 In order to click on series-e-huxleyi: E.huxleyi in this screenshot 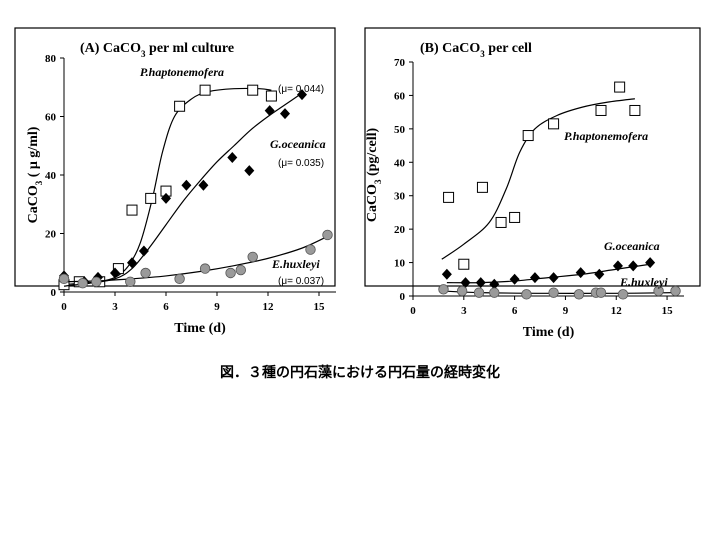, I will do `click(559, 287)`.